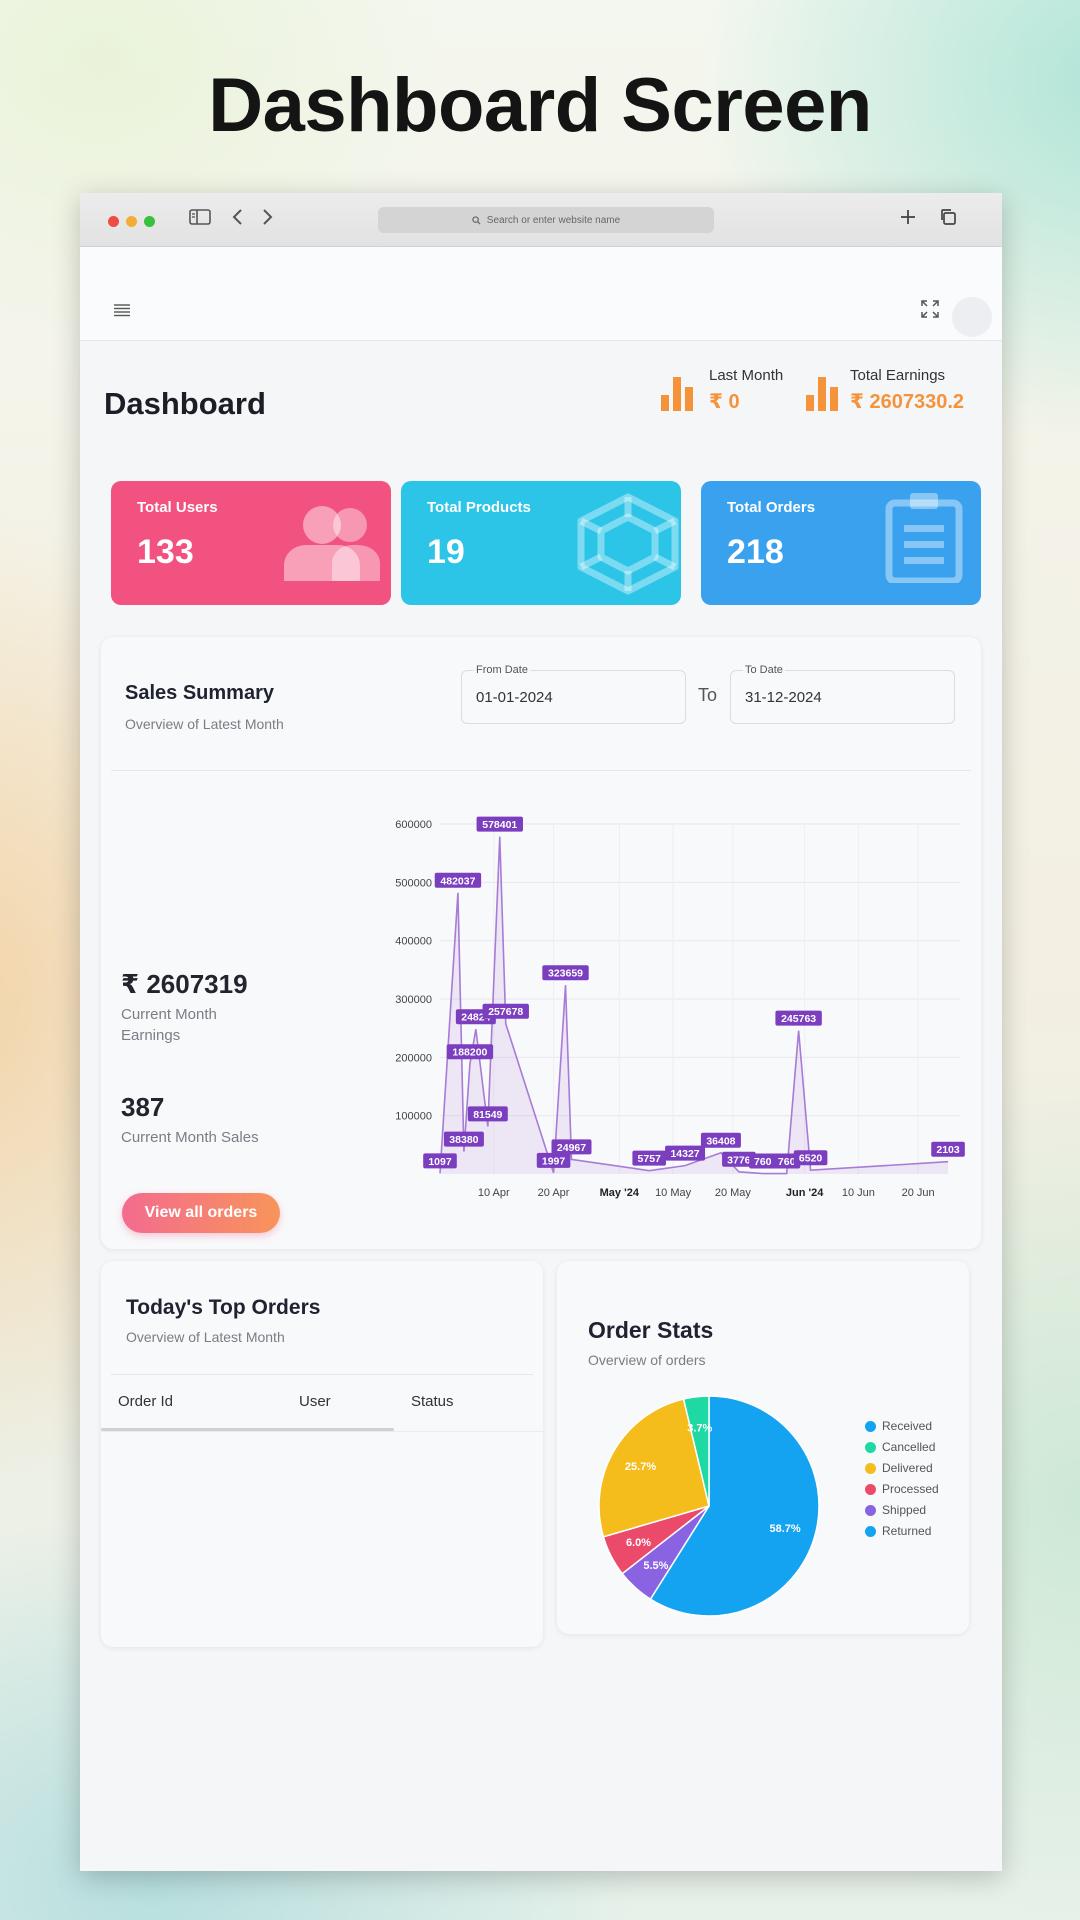  Describe the element at coordinates (904, 1510) in the screenshot. I see `legend-label: Shipped` at that location.